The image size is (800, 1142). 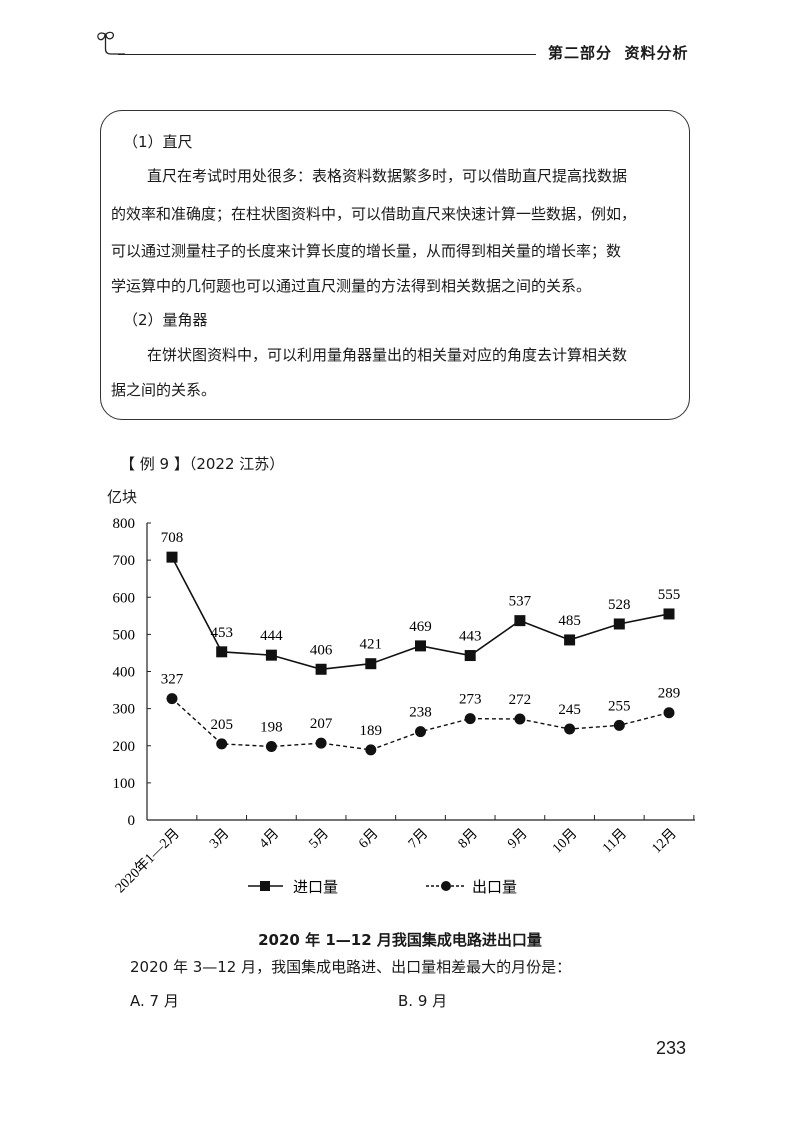 I want to click on x-tick-label: 12月, so click(x=664, y=841).